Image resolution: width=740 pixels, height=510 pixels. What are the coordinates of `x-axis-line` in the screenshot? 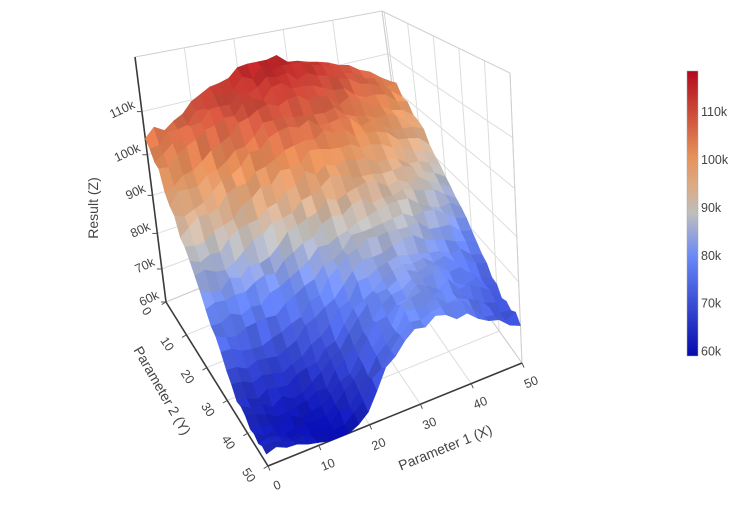 It's located at (395, 414).